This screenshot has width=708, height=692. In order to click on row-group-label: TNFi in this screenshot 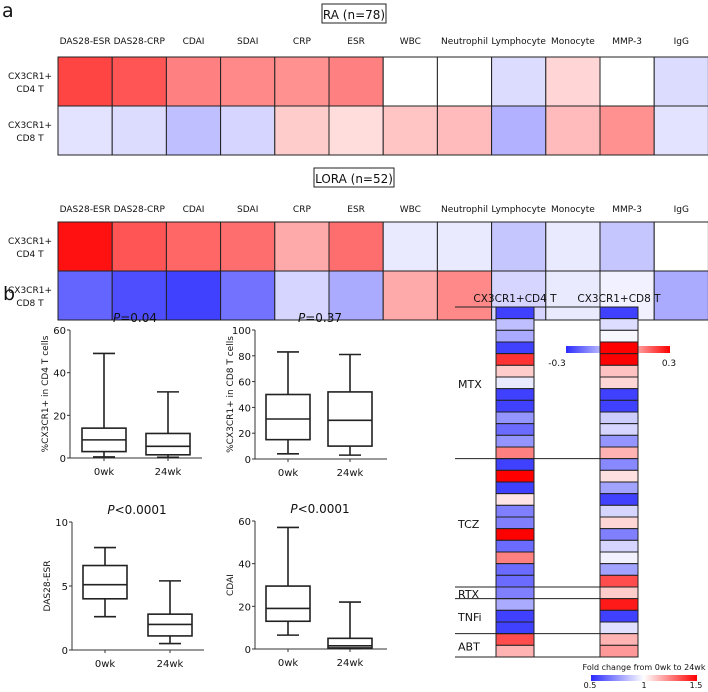, I will do `click(469, 617)`.